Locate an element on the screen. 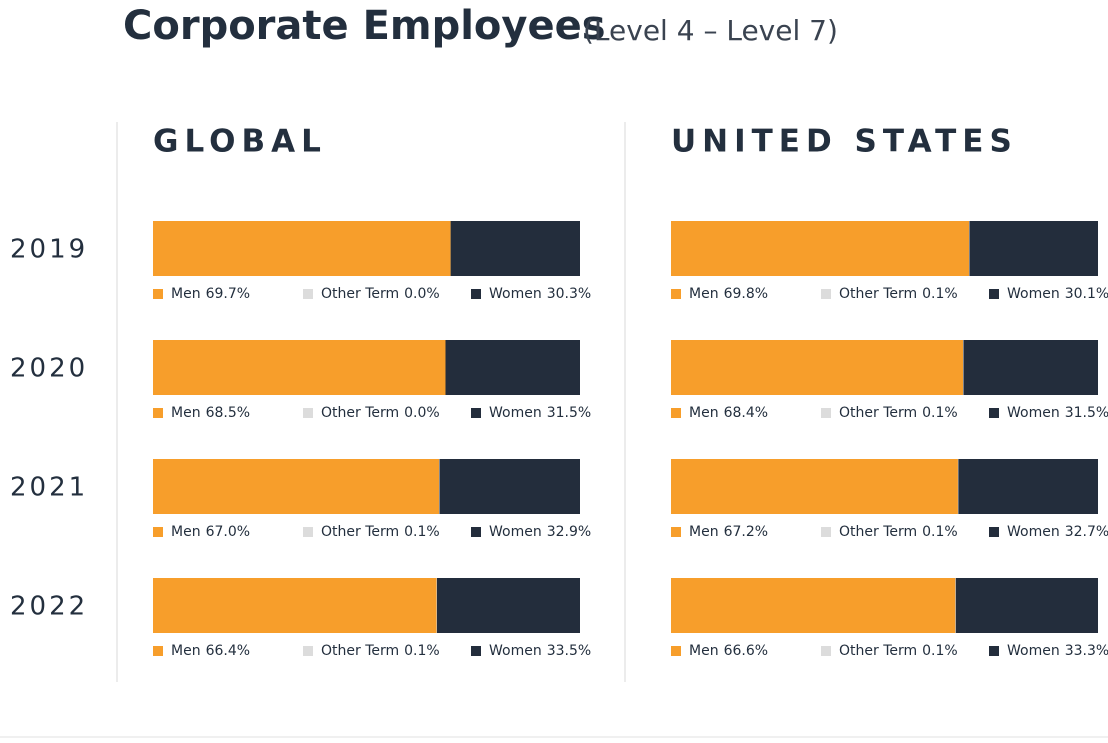  legend-label: Women 32.7% is located at coordinates (1057, 532).